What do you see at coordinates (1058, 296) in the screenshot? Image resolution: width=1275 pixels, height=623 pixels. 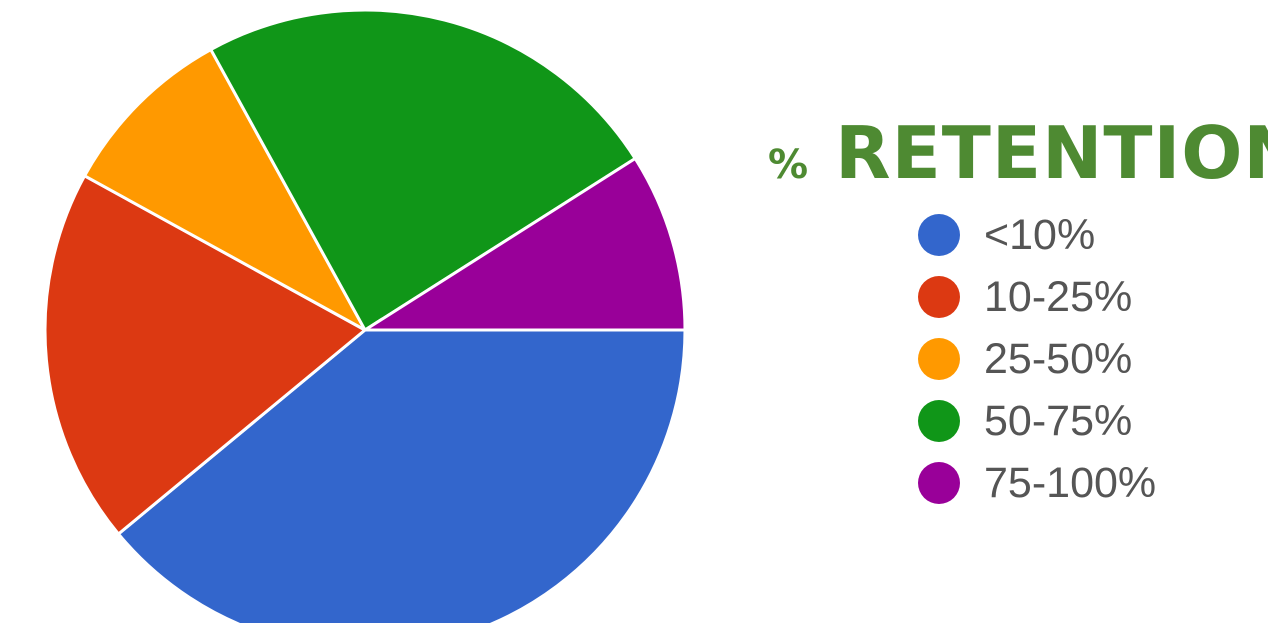 I see `legend-label: 10-25%` at bounding box center [1058, 296].